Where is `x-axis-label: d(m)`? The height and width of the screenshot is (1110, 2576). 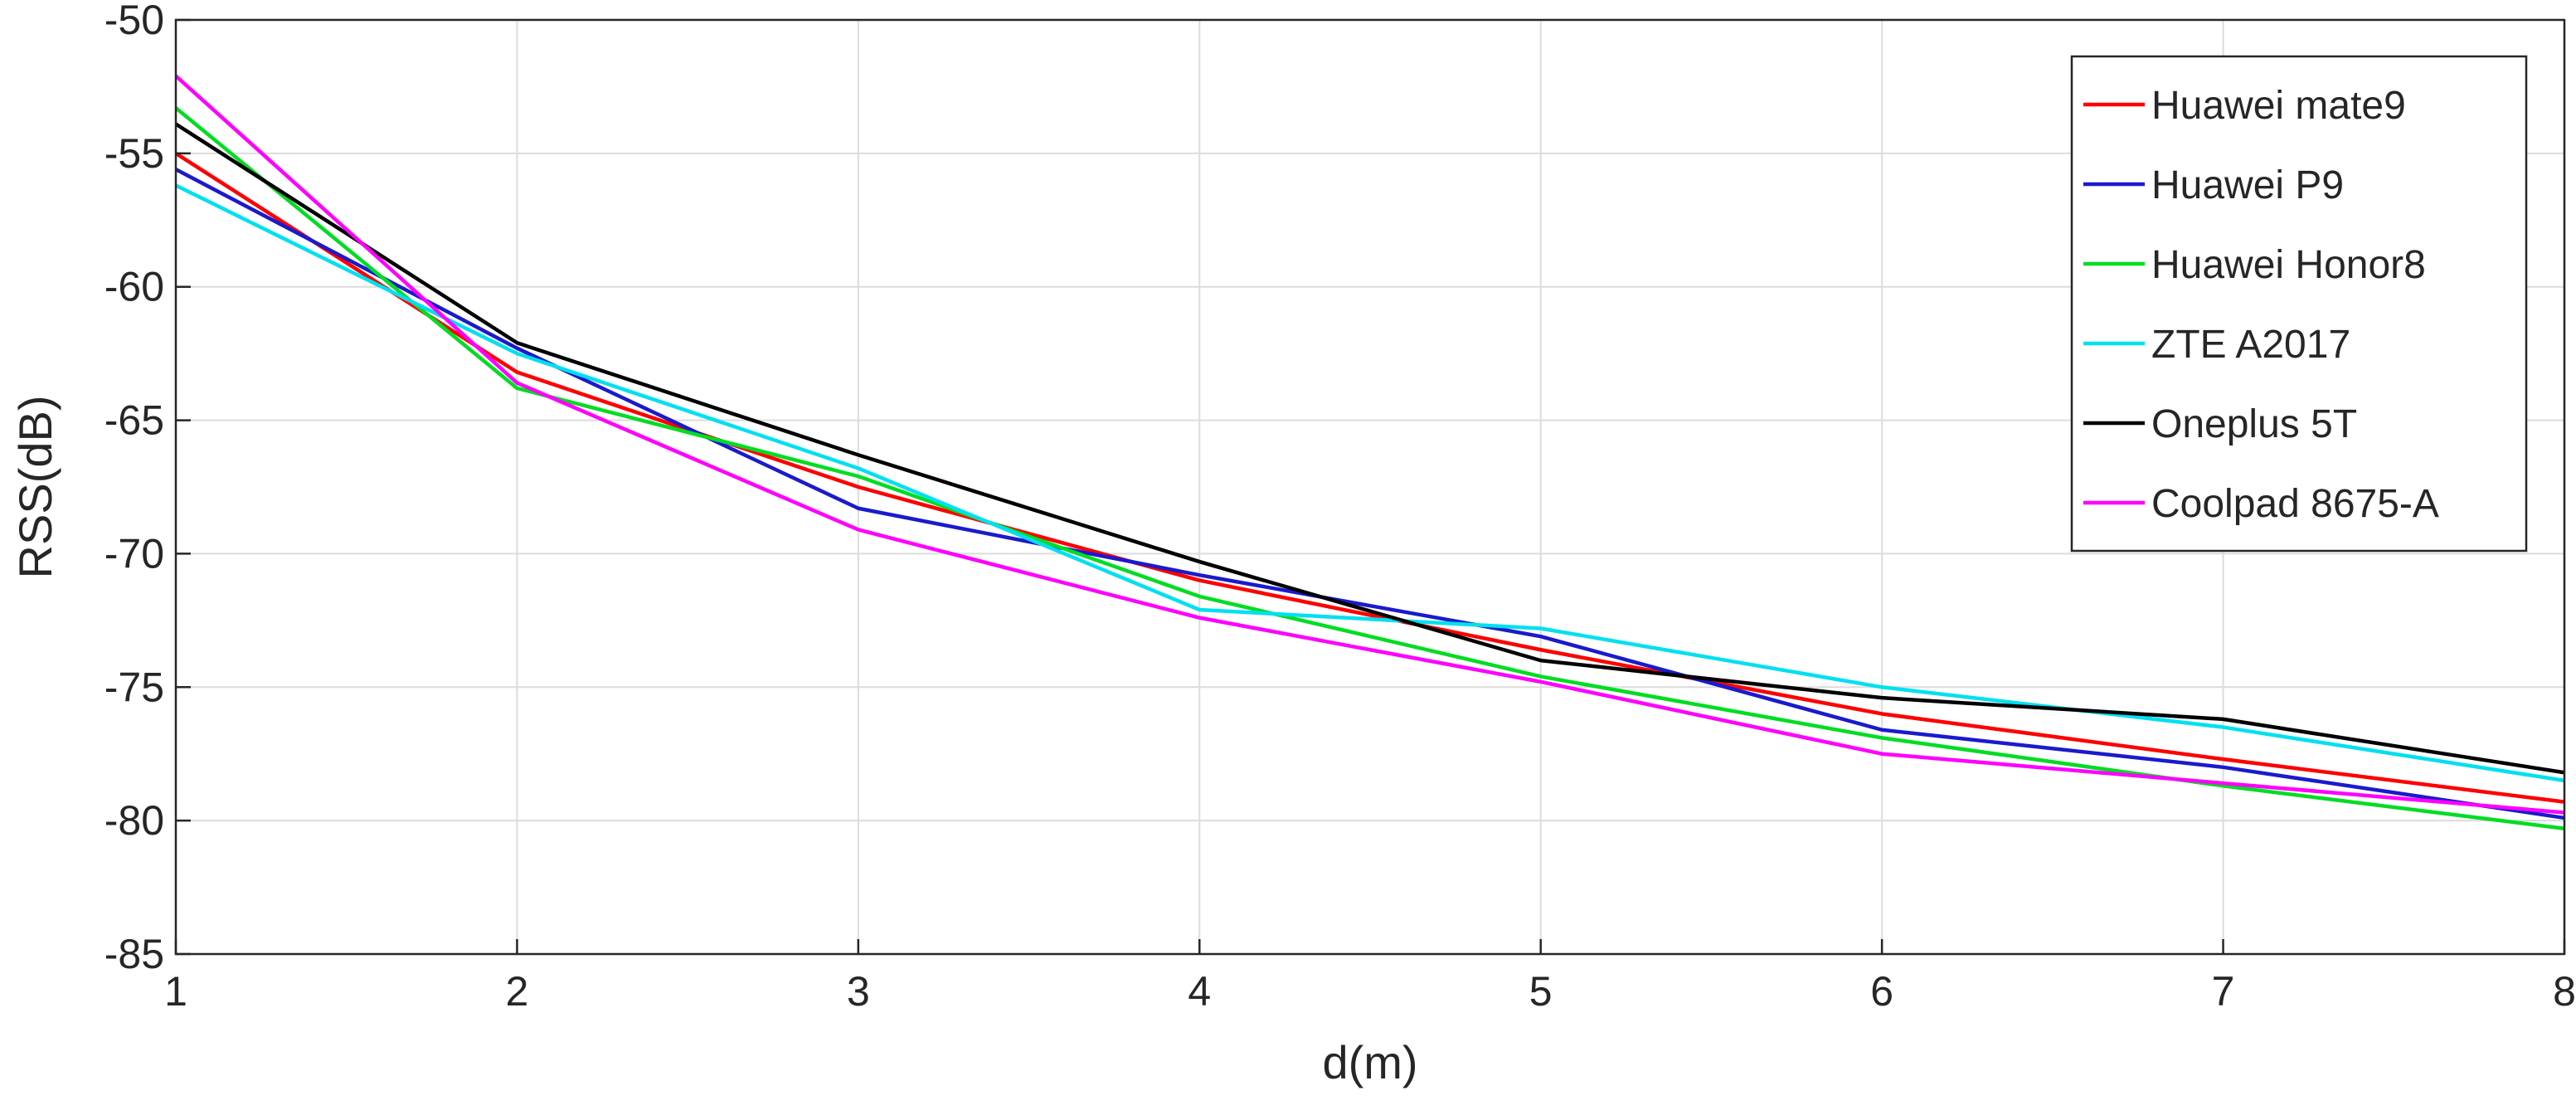 x-axis-label: d(m) is located at coordinates (1370, 1062).